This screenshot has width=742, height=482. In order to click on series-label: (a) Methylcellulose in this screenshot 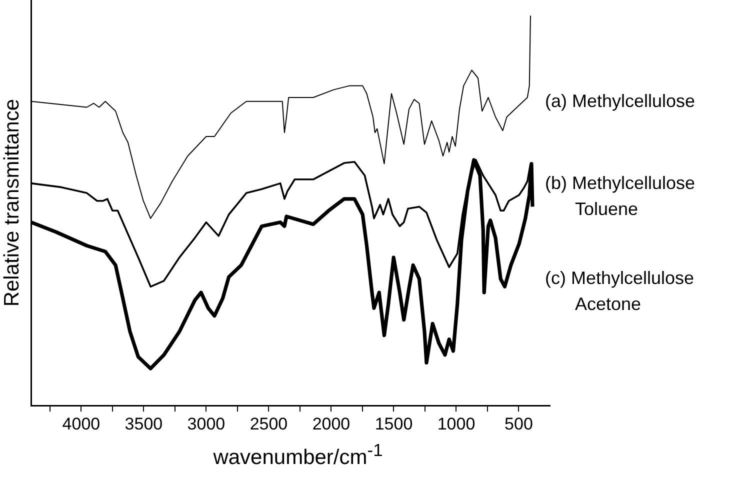, I will do `click(620, 101)`.